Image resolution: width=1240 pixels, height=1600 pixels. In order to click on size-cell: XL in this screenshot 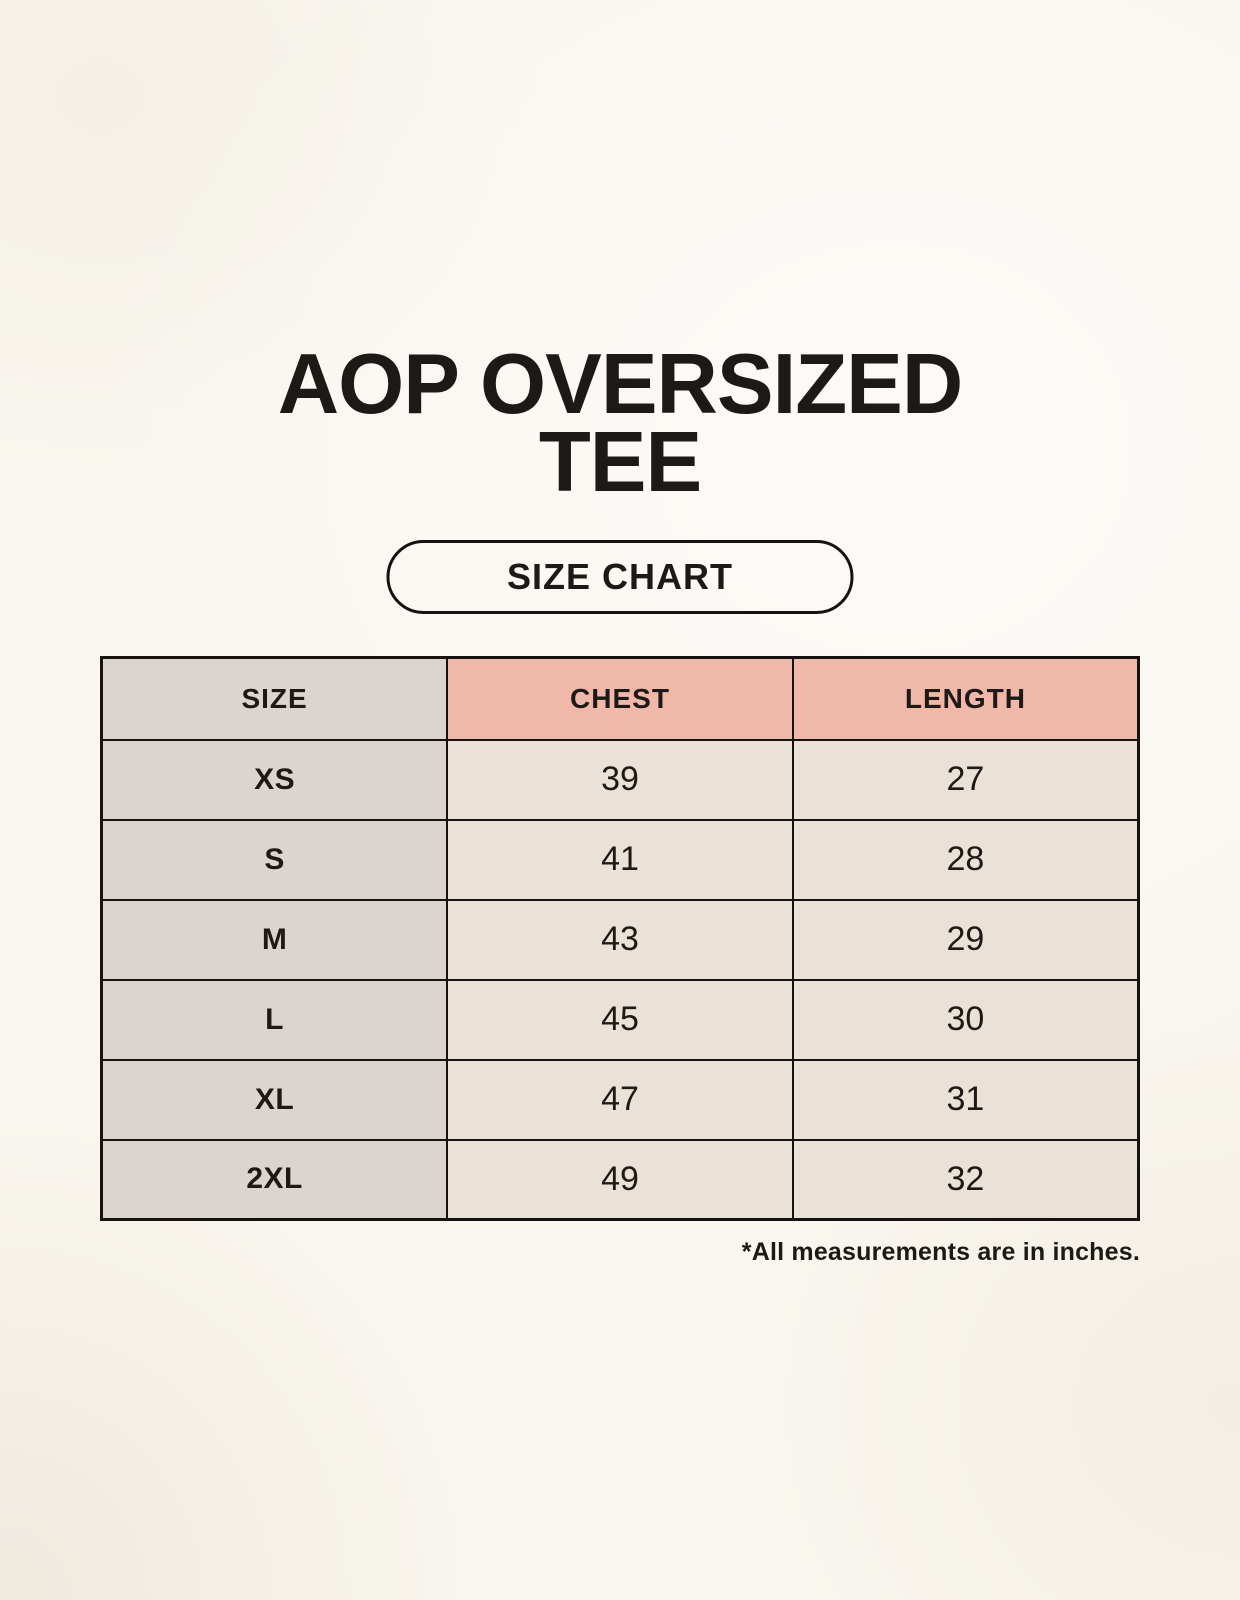, I will do `click(274, 1099)`.